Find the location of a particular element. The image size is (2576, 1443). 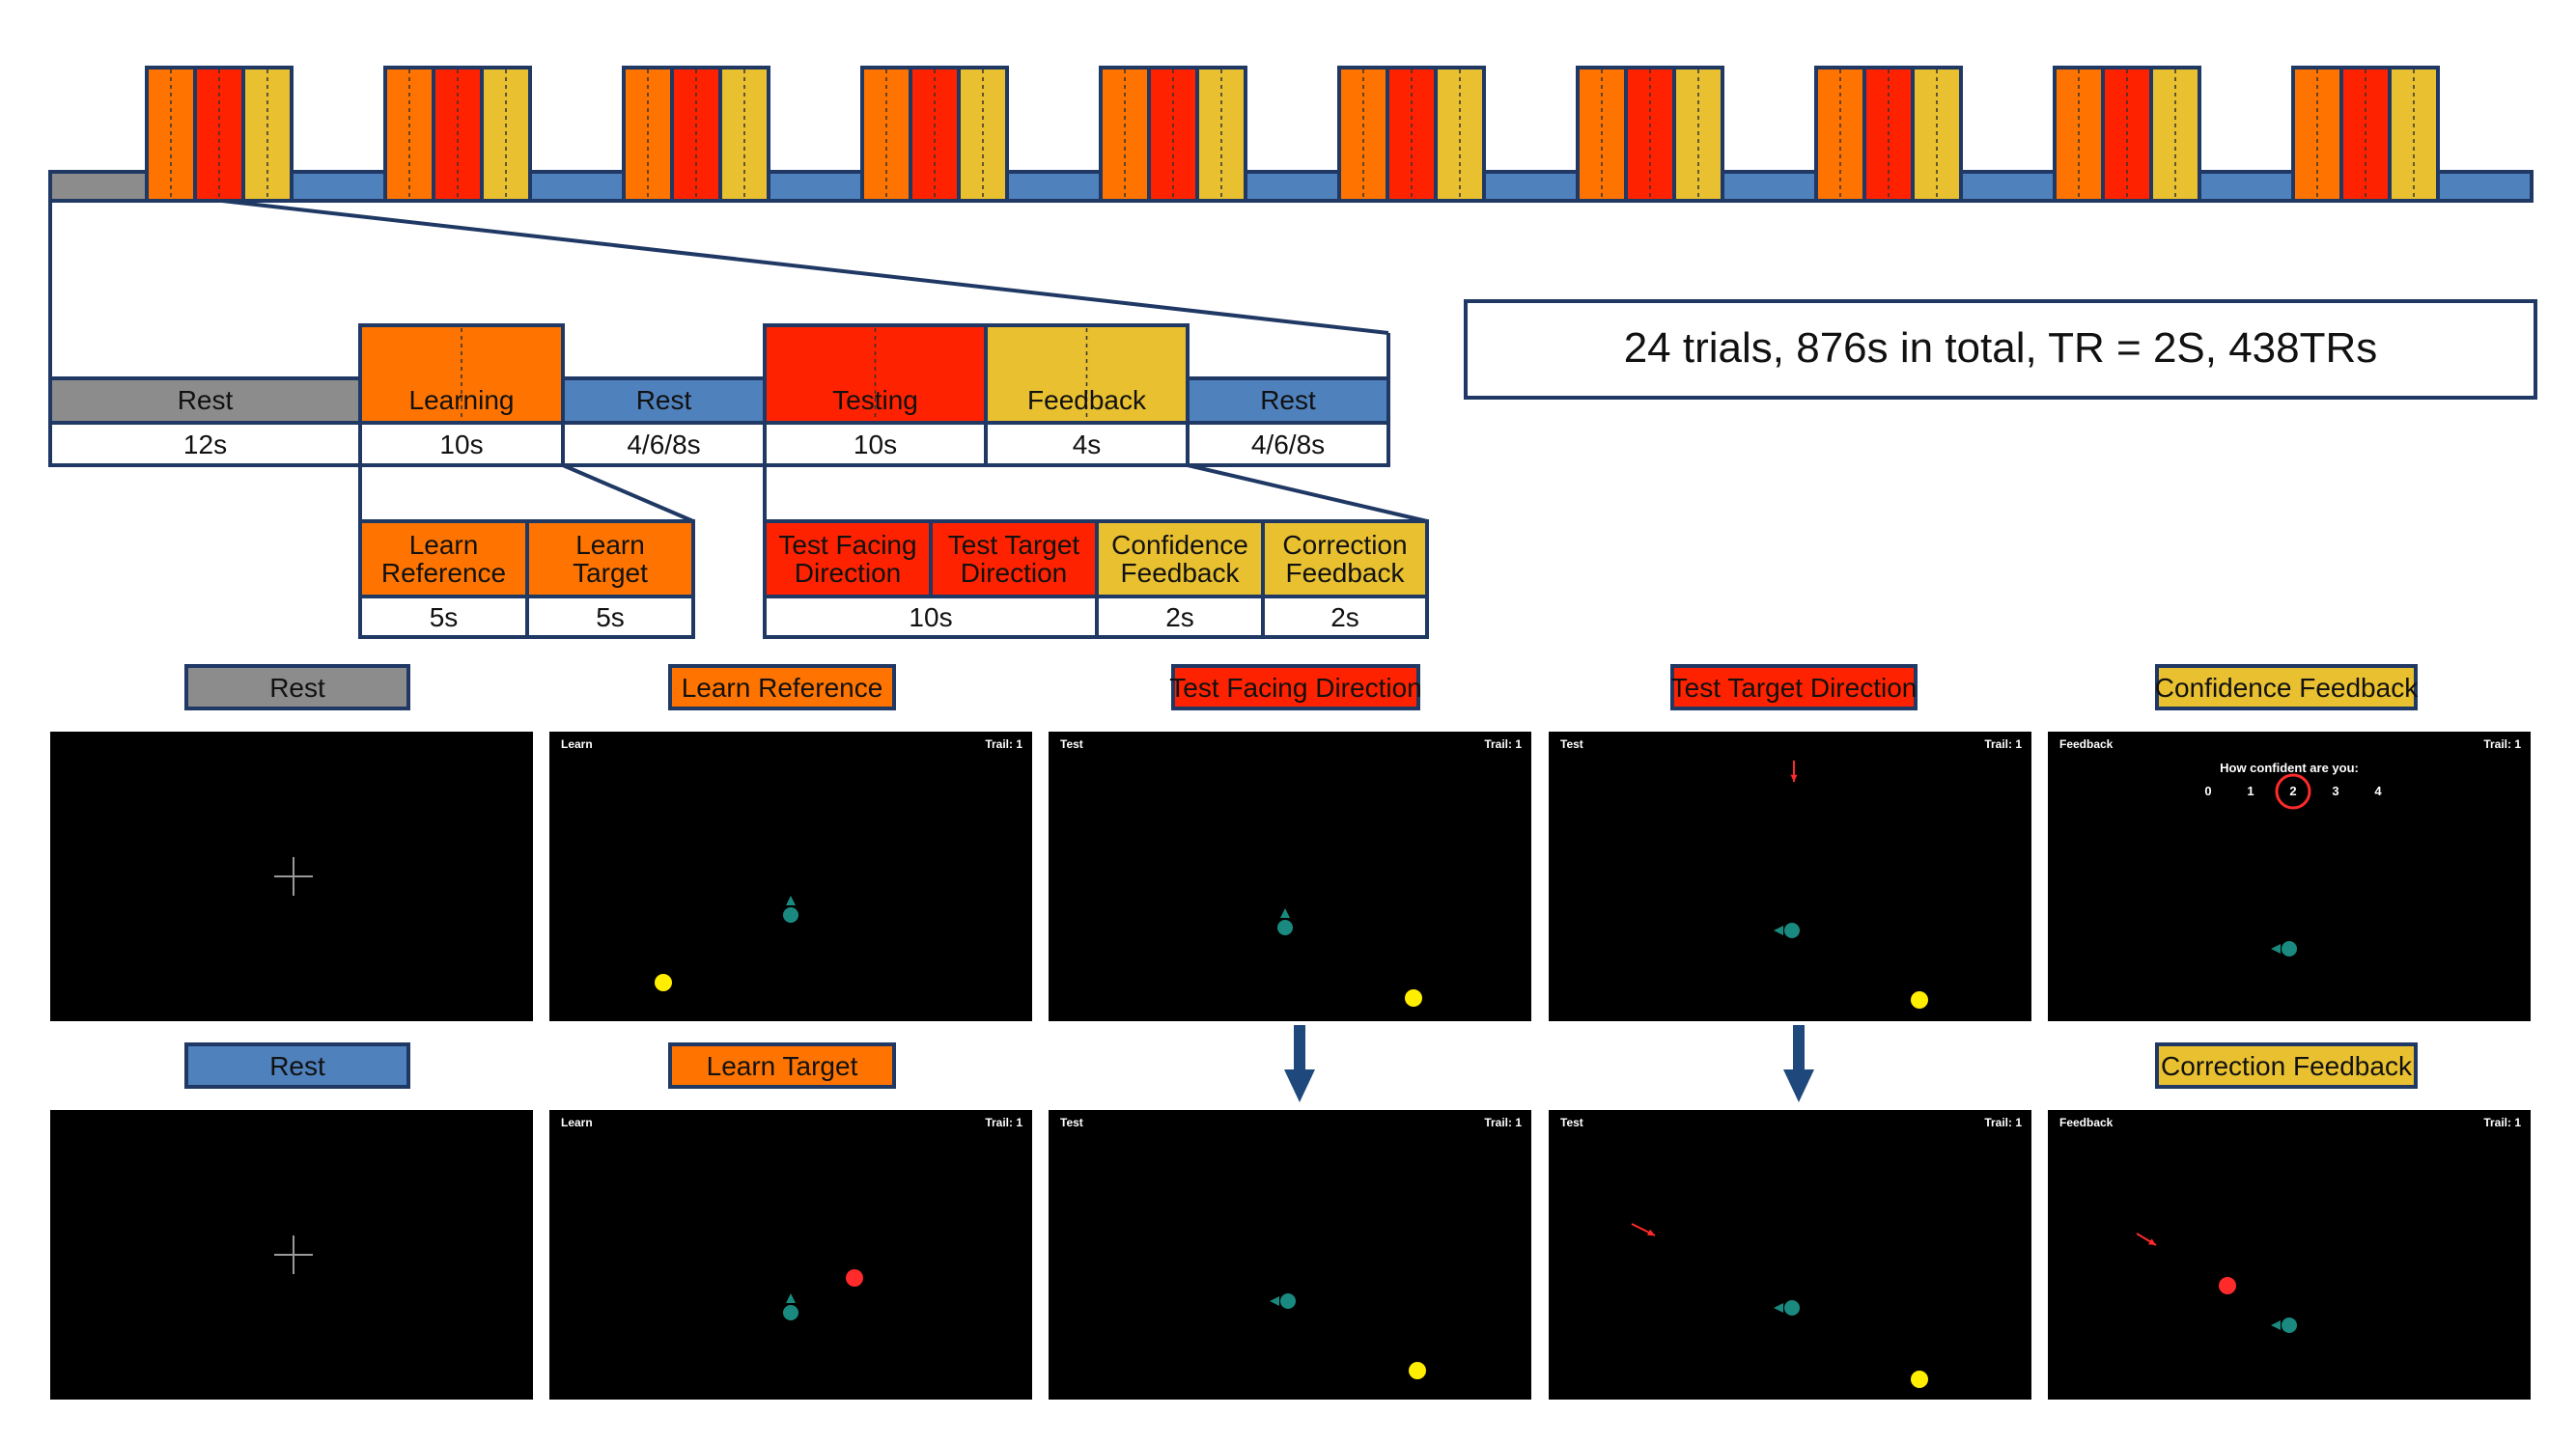

screen-row1-5-scale-2: 2 is located at coordinates (2292, 791).